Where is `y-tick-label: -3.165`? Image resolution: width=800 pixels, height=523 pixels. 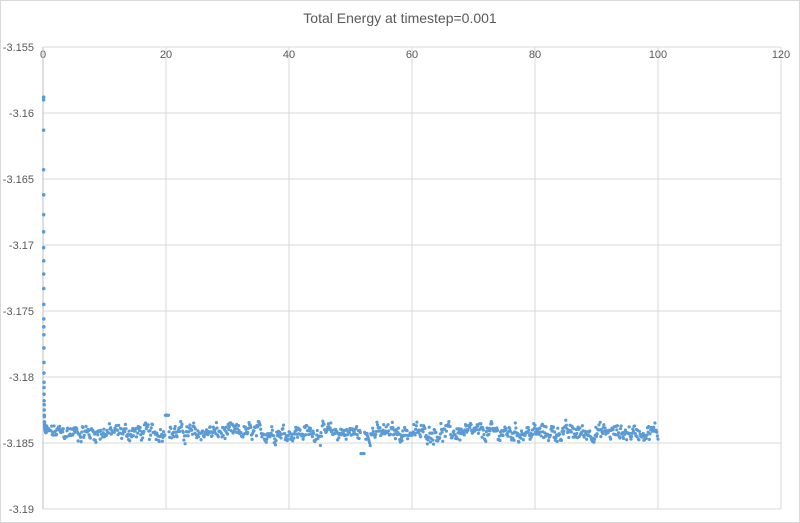
y-tick-label: -3.165 is located at coordinates (18, 180).